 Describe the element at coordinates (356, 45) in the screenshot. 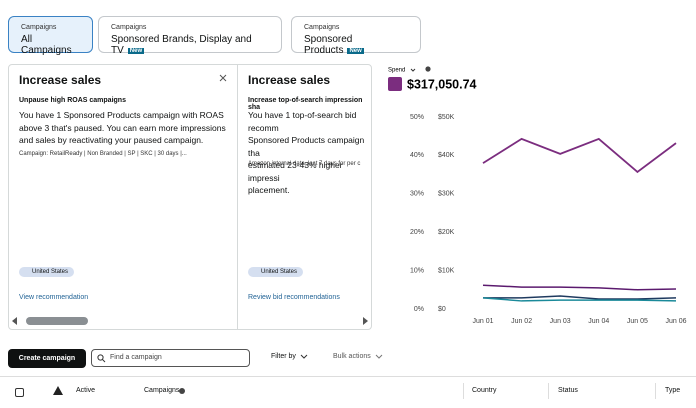

I see `tab-title: Sponsored Products New` at that location.